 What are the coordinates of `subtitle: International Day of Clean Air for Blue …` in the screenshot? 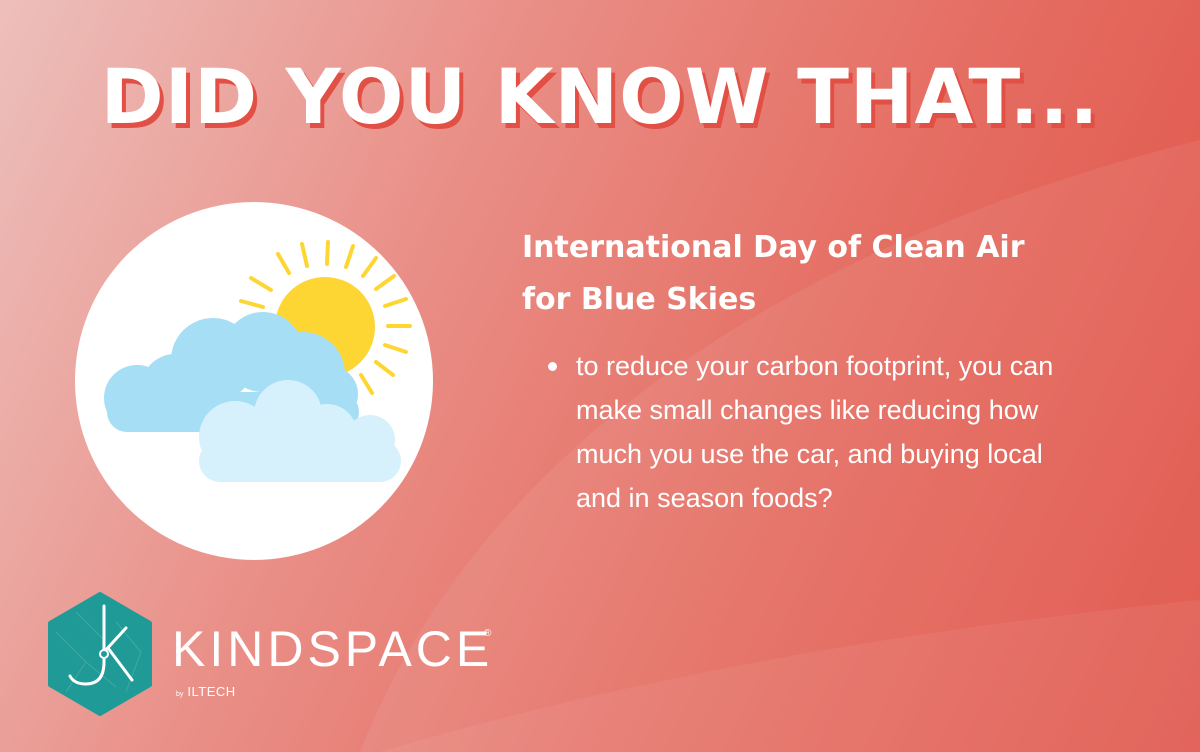 It's located at (773, 273).